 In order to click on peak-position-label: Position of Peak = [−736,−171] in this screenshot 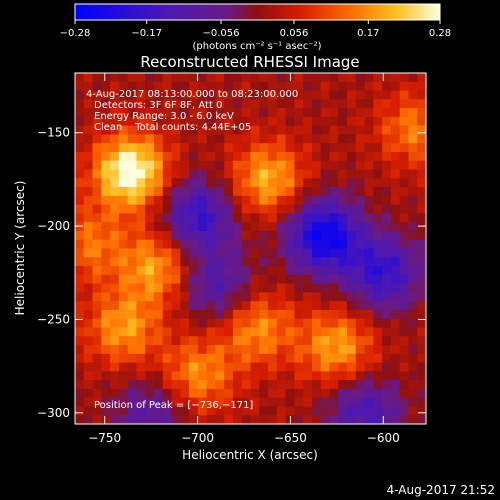, I will do `click(173, 405)`.